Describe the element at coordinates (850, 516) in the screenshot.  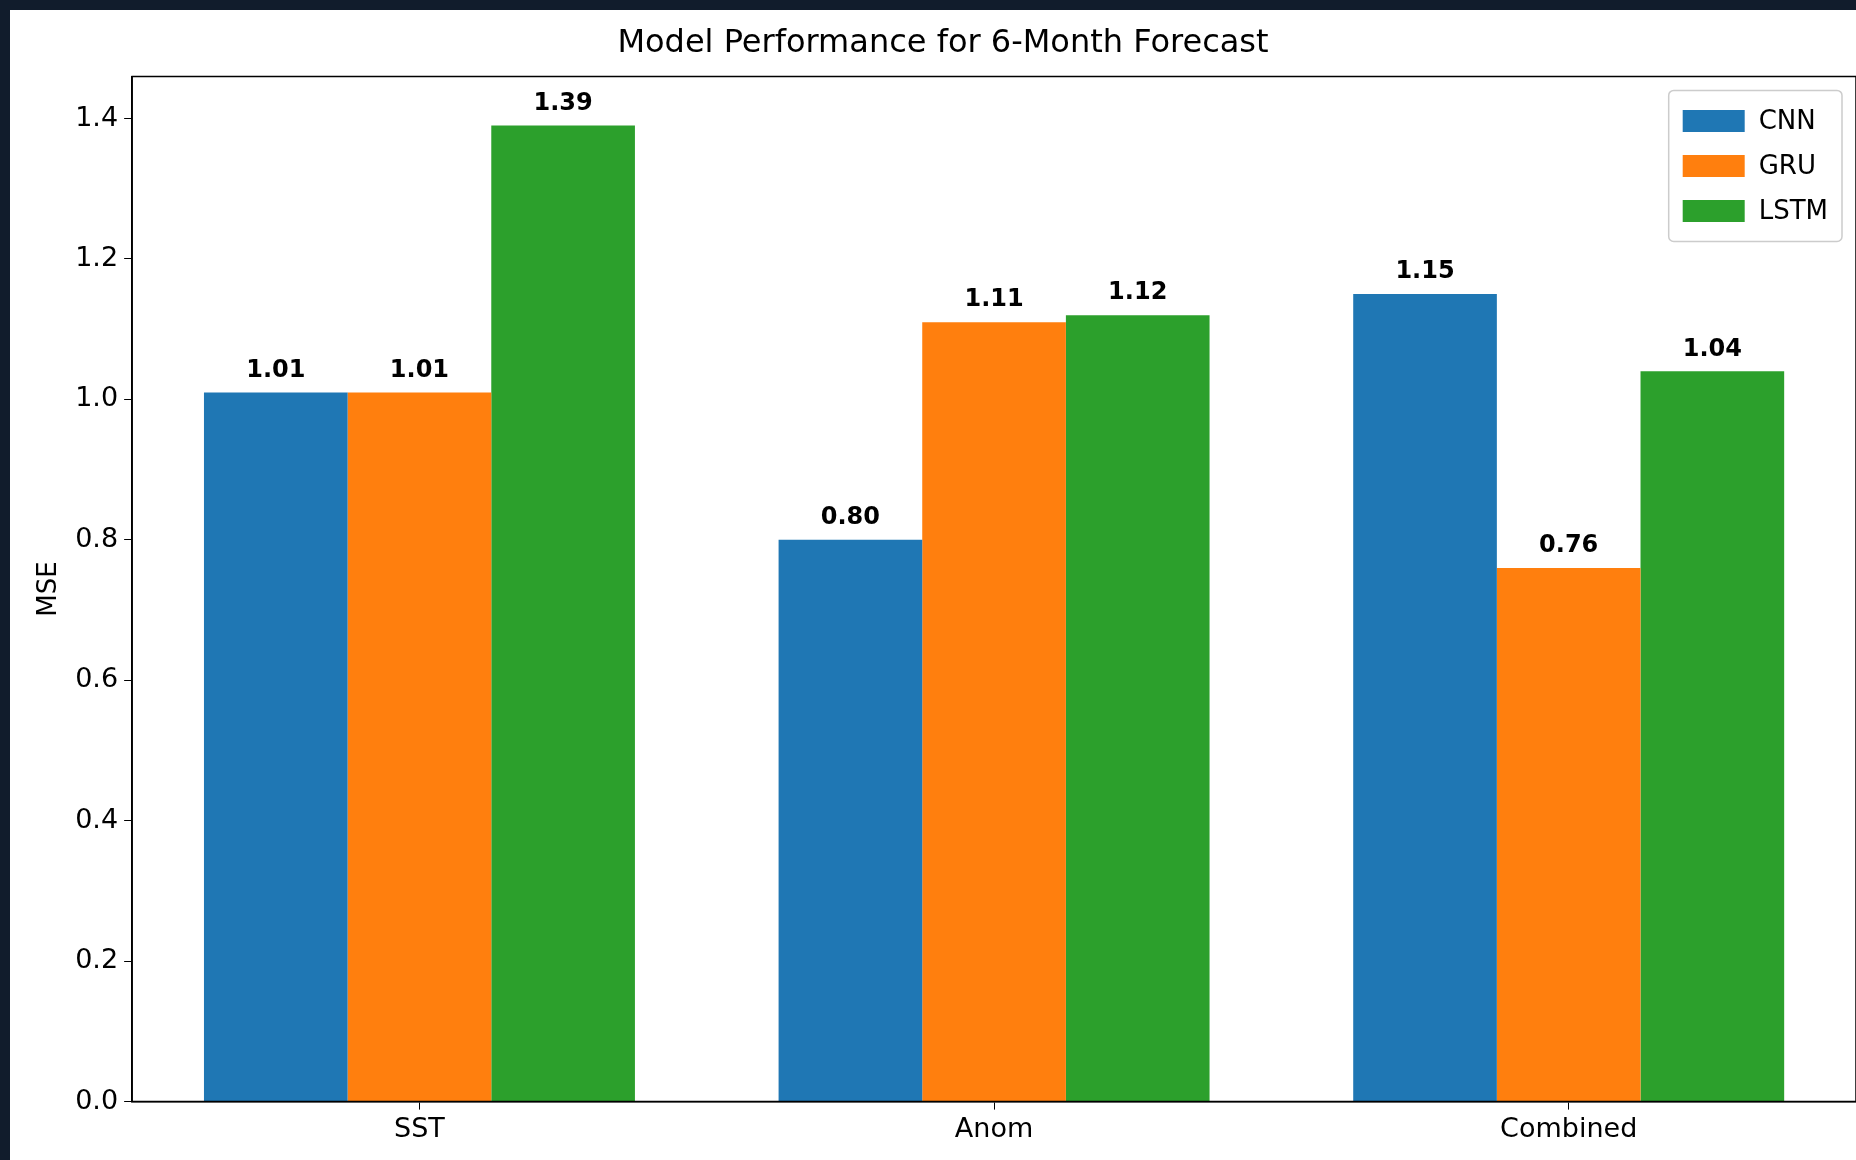
I see `data-label: 0.80` at that location.